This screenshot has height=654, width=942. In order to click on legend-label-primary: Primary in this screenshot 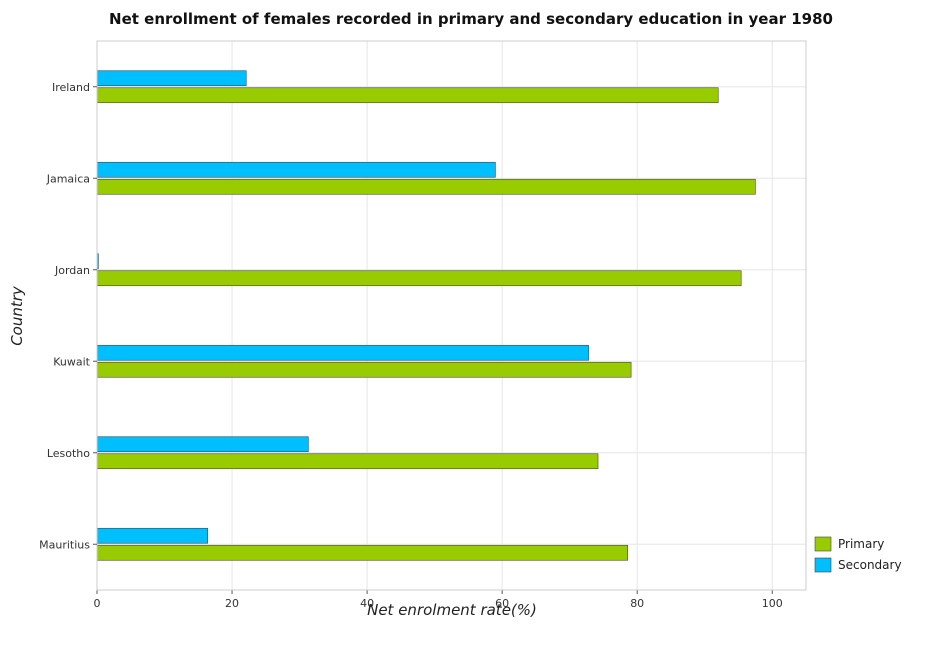, I will do `click(861, 544)`.